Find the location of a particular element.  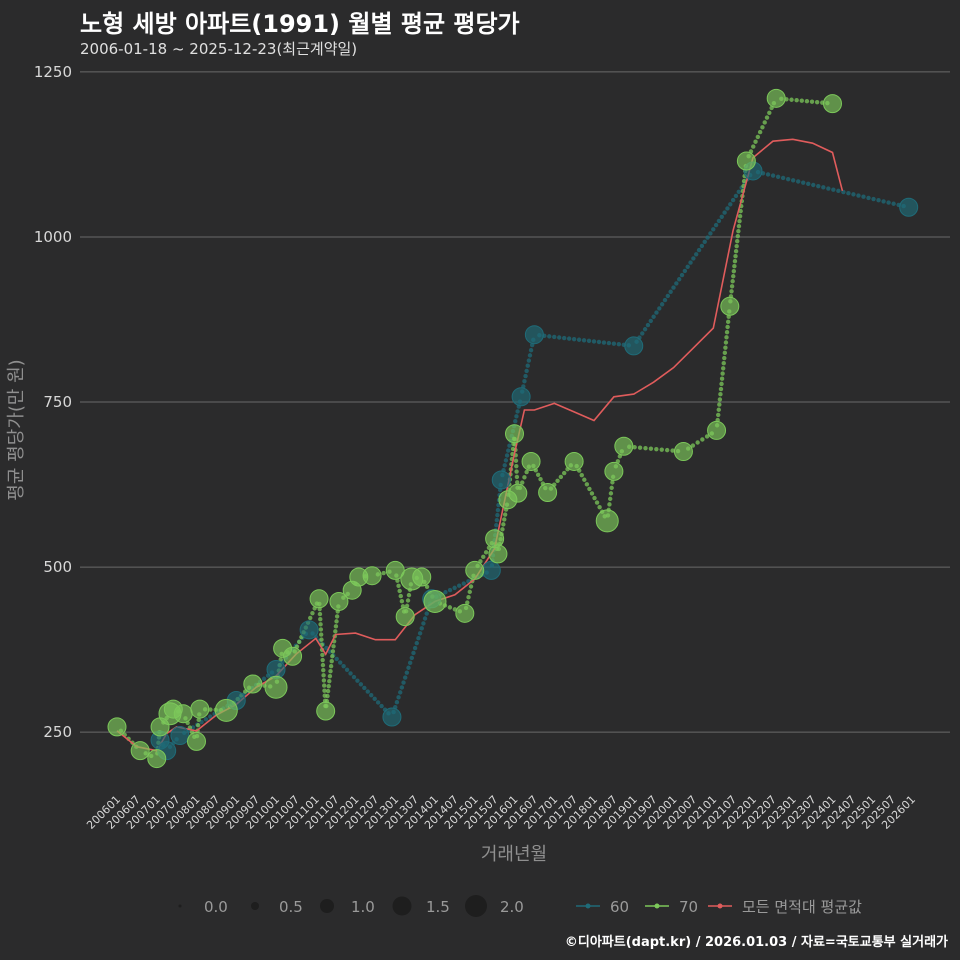

legend-size-label: 1.0 is located at coordinates (363, 907).